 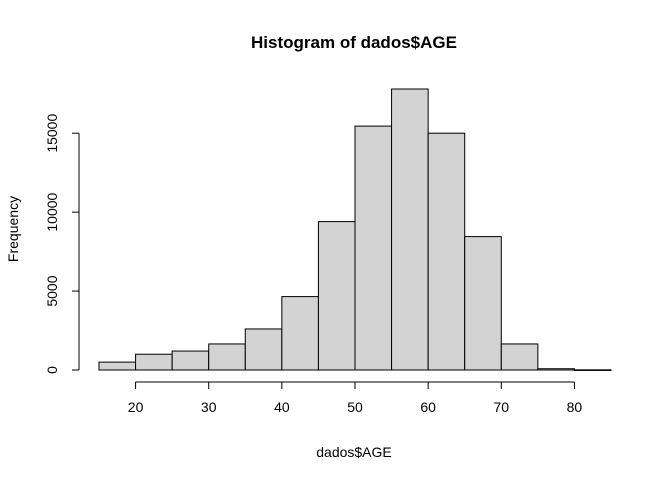 I want to click on x-tick-label: 60, so click(x=428, y=407).